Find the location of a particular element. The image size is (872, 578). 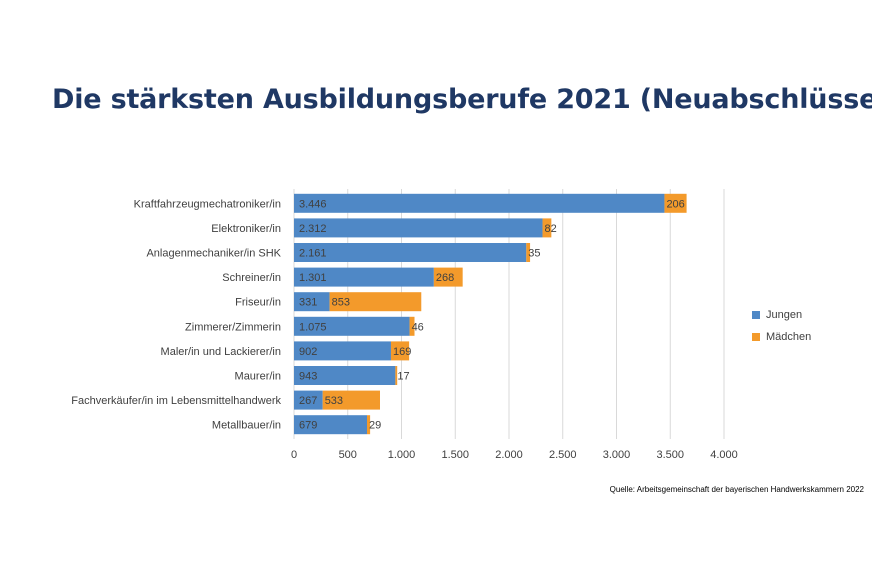

legend-item-jungen: Jungen is located at coordinates (781, 315).